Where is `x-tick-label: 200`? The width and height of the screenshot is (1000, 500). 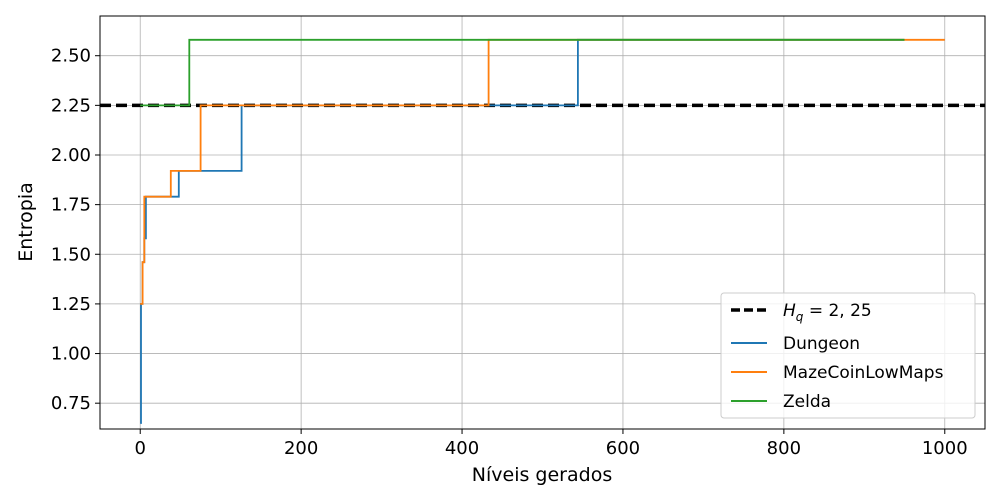
x-tick-label: 200 is located at coordinates (301, 448).